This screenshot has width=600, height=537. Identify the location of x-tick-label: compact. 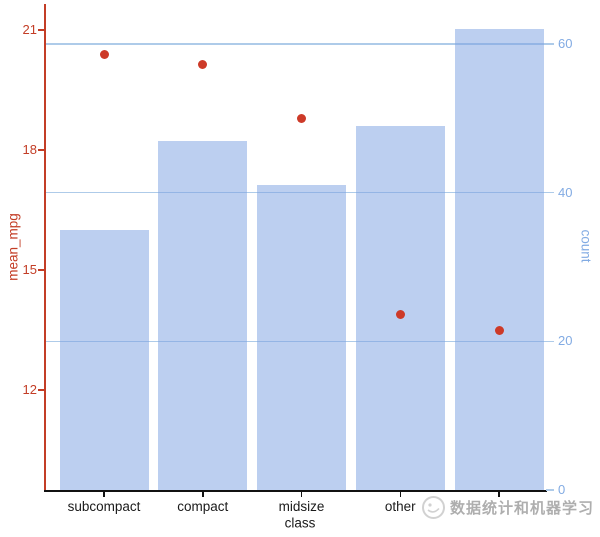
(203, 506).